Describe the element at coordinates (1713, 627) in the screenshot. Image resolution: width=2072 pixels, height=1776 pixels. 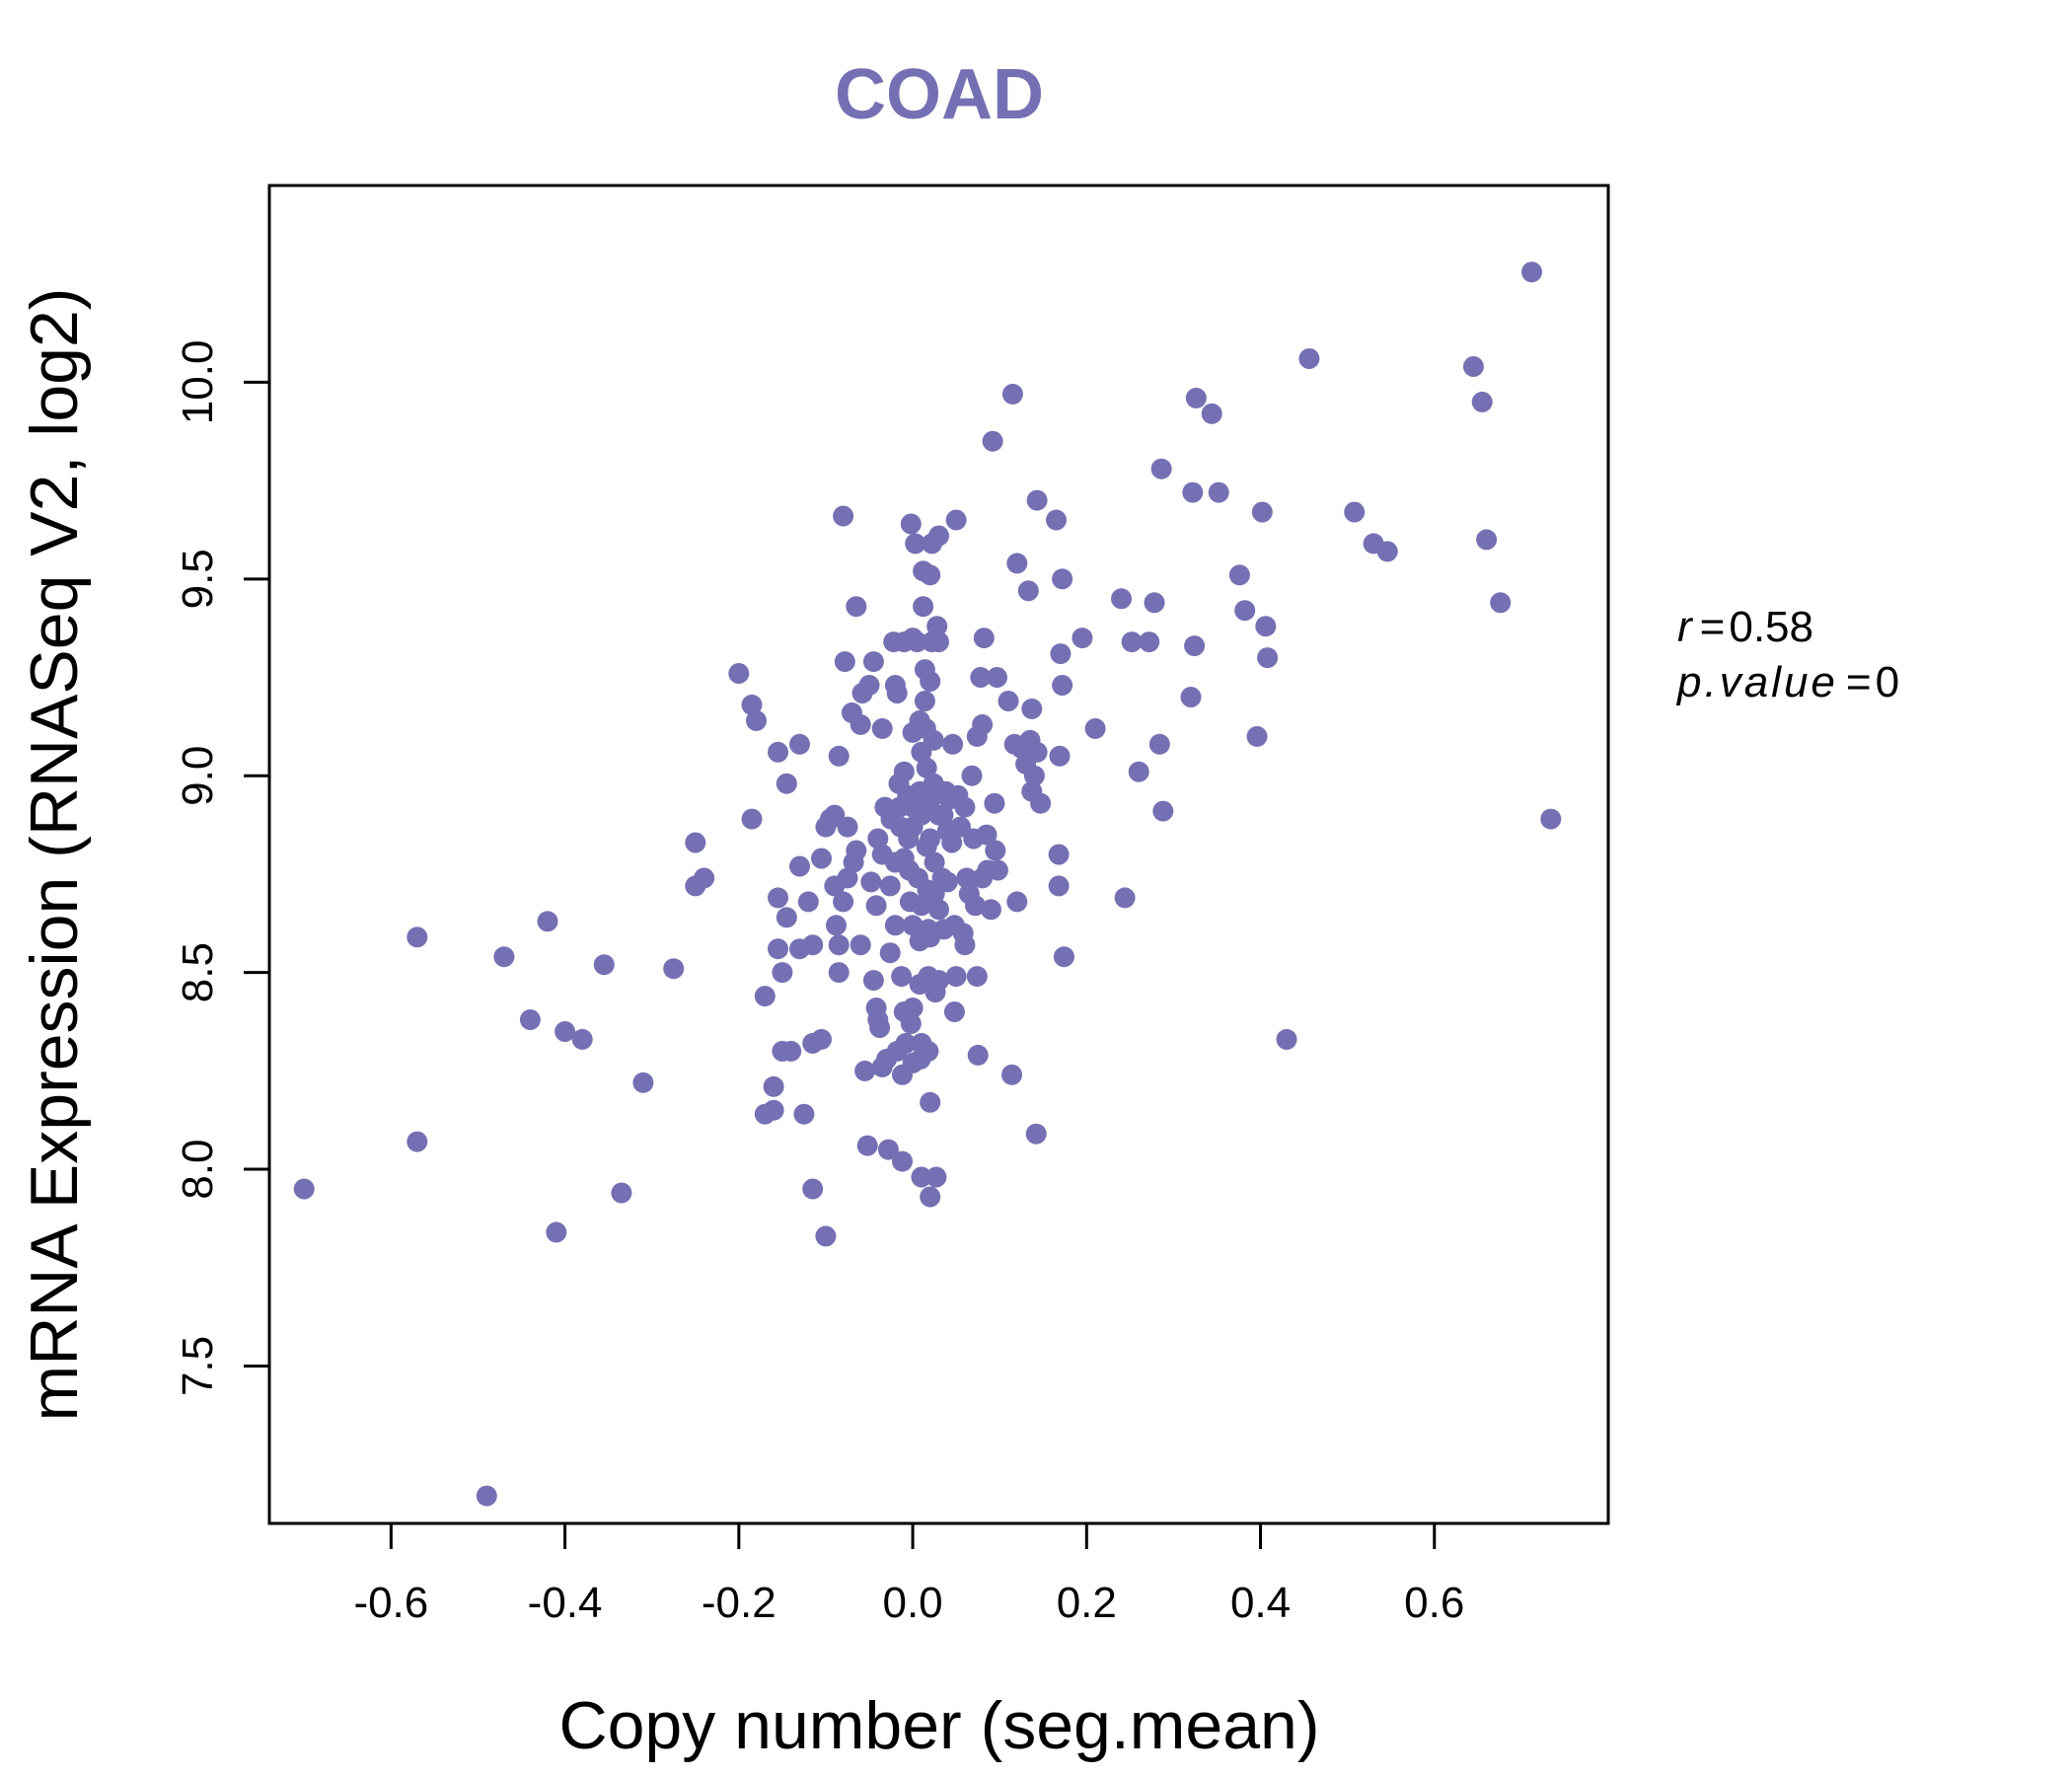
I see `r-equals: =` at that location.